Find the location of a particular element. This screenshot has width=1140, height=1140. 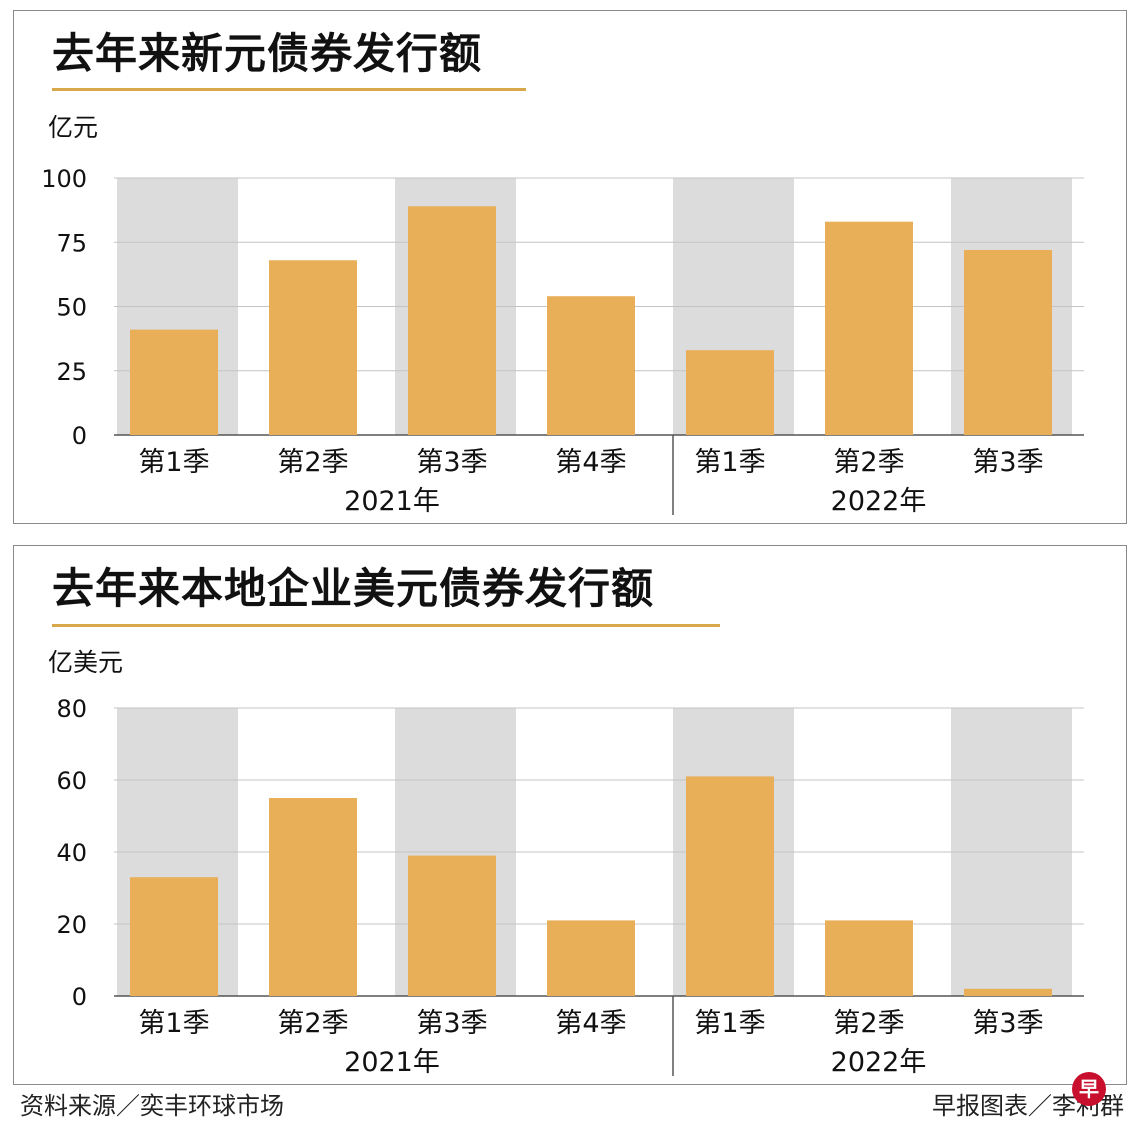

y-tick-label: 100 is located at coordinates (64, 179).